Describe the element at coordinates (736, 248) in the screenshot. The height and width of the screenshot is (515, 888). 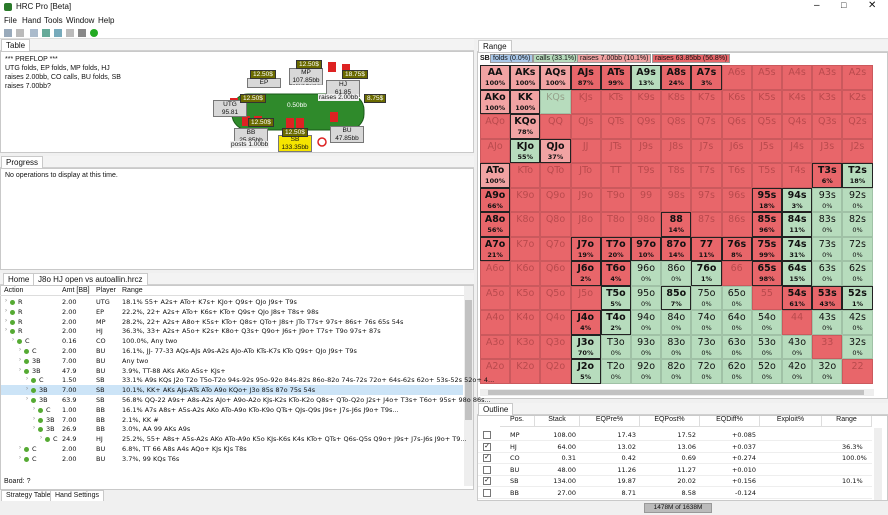
I see `range-cell: 76s 8%` at that location.